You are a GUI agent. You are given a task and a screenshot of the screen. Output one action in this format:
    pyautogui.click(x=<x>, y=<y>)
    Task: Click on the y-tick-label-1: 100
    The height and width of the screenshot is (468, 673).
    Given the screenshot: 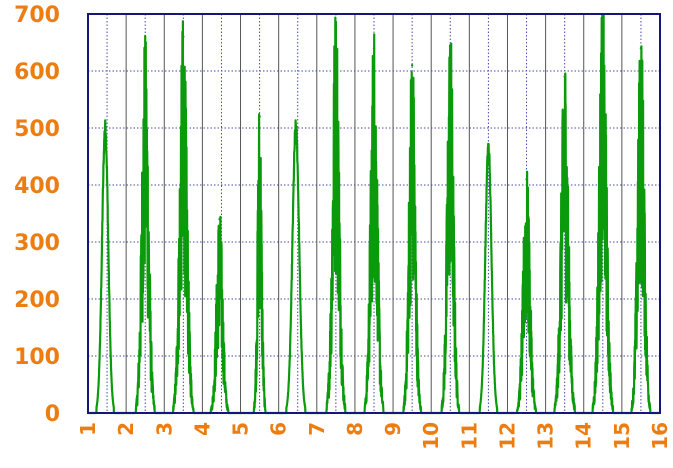 What is the action you would take?
    pyautogui.click(x=37, y=357)
    